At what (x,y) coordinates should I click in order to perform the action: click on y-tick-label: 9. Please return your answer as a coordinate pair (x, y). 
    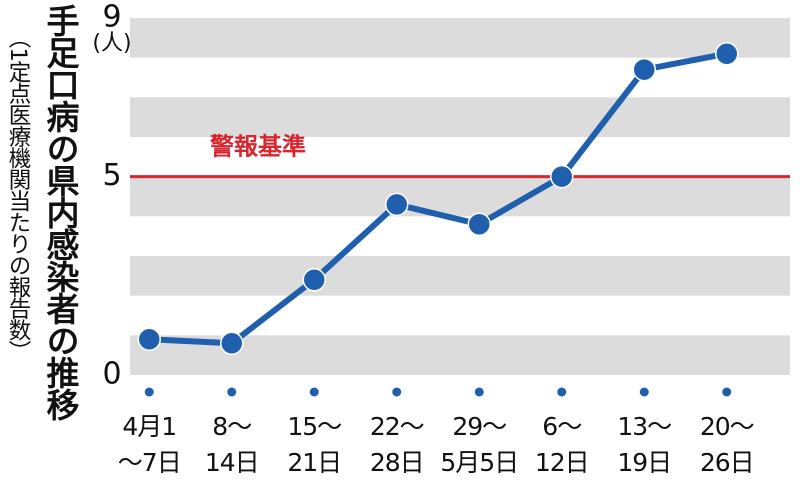
    Looking at the image, I should click on (111, 17).